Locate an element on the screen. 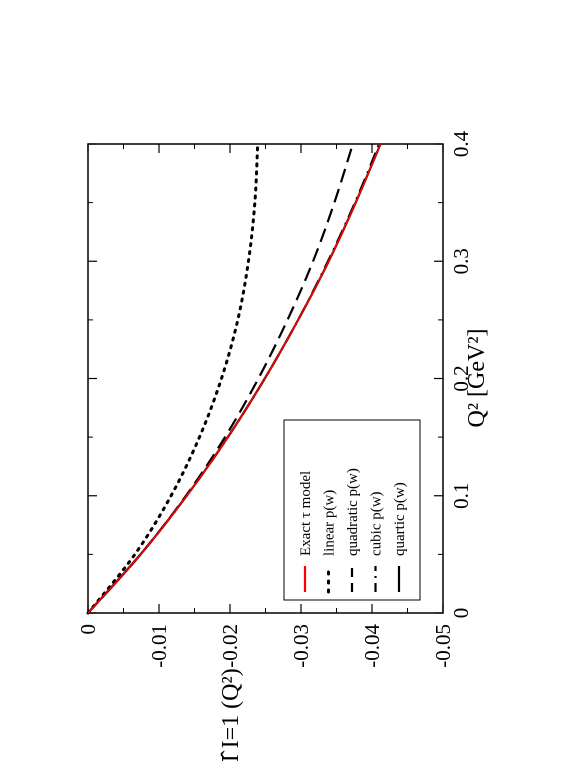  y-tick-label: -0.05 is located at coordinates (443, 646).